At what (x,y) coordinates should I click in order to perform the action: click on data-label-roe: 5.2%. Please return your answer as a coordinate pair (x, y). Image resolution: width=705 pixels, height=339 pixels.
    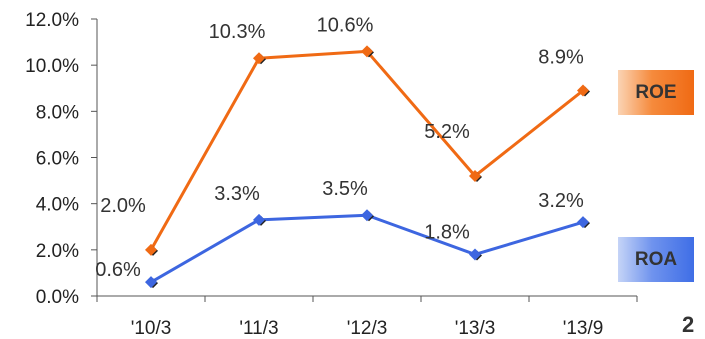
    Looking at the image, I should click on (447, 132).